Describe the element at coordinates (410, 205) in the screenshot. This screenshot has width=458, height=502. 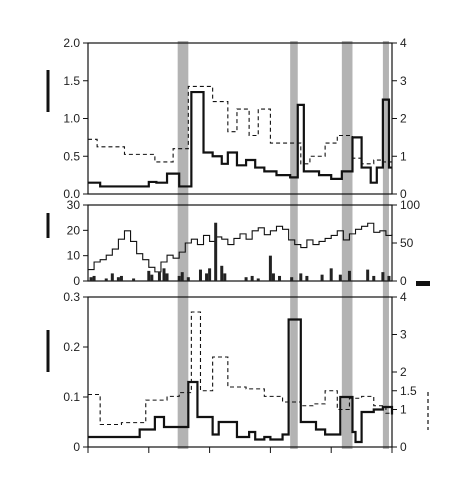
I see `right-tick-label: 100` at that location.